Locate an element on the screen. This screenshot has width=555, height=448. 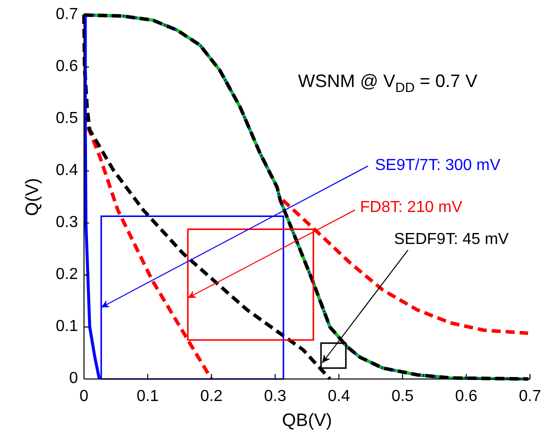
x-tick-label: 0.5 is located at coordinates (402, 396).